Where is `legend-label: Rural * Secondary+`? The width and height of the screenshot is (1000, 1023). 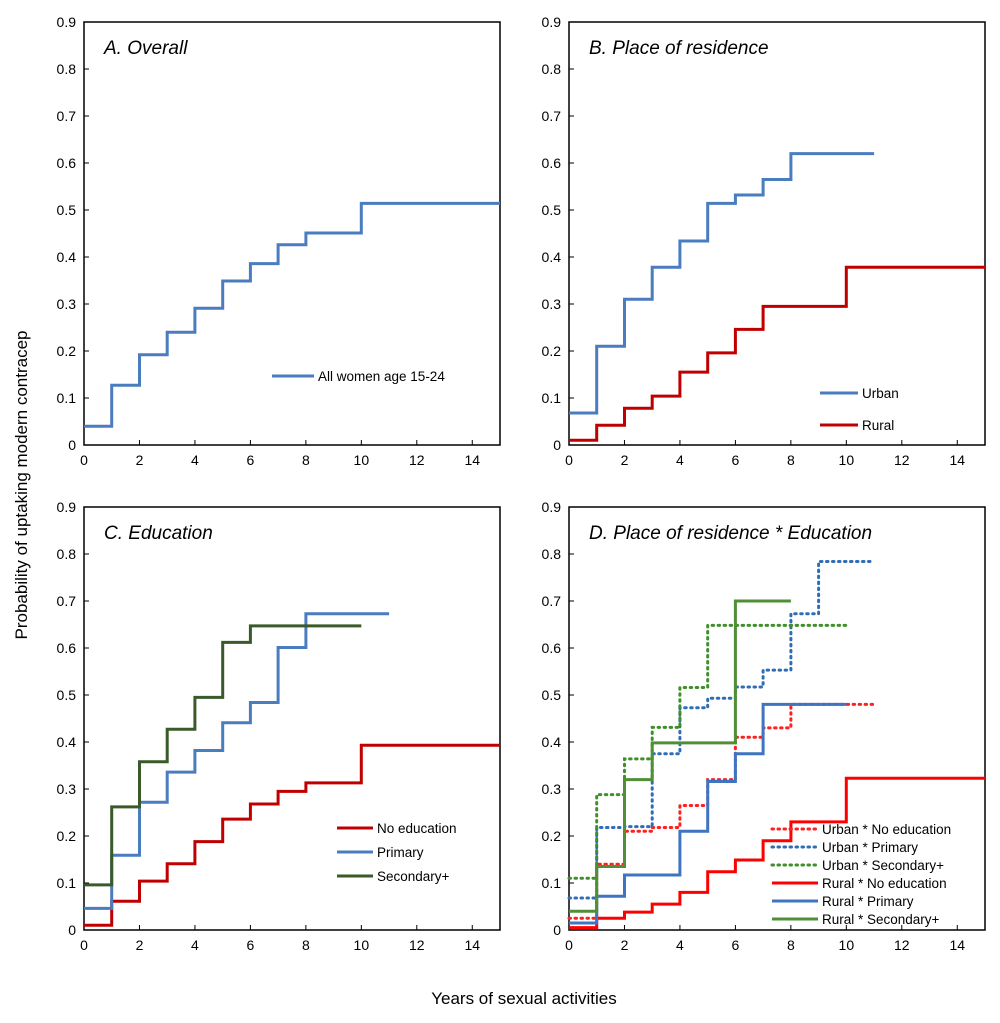
legend-label: Rural * Secondary+ is located at coordinates (881, 919).